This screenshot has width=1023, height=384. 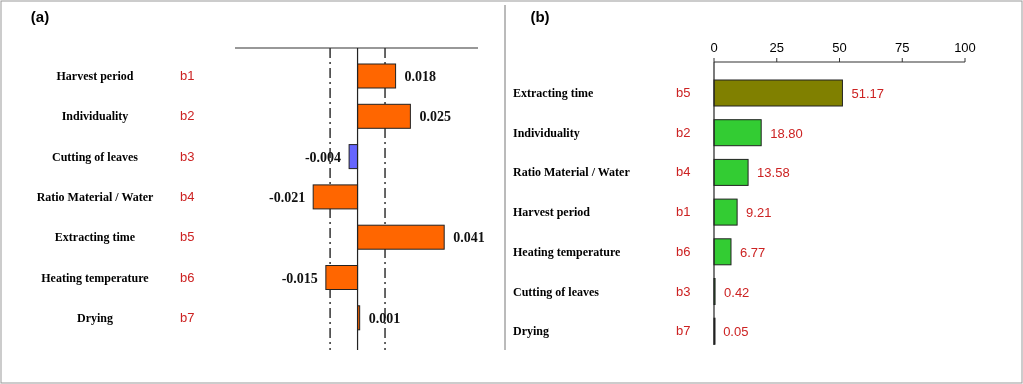 What do you see at coordinates (323, 157) in the screenshot?
I see `data-label: -0.004` at bounding box center [323, 157].